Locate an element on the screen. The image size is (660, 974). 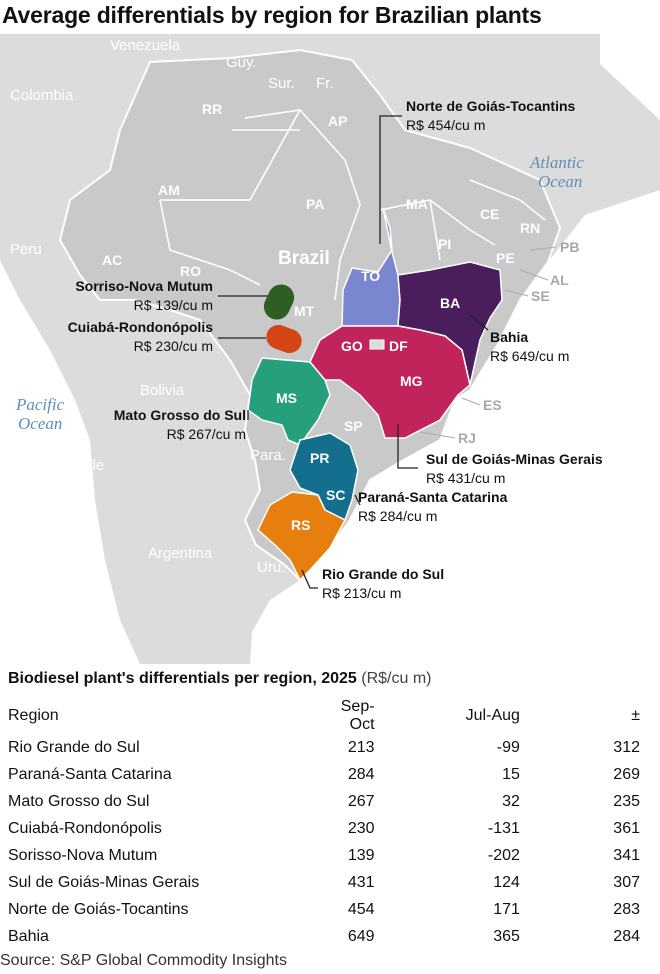
callout-value: R$ 267/cu m is located at coordinates (206, 434).